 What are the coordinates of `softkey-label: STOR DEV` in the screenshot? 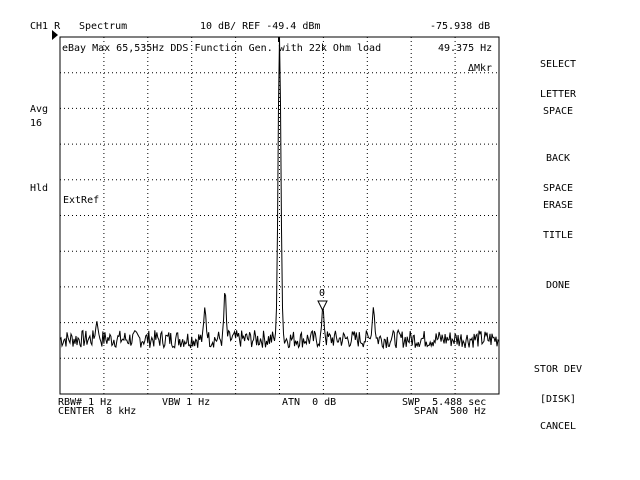 It's located at (558, 369).